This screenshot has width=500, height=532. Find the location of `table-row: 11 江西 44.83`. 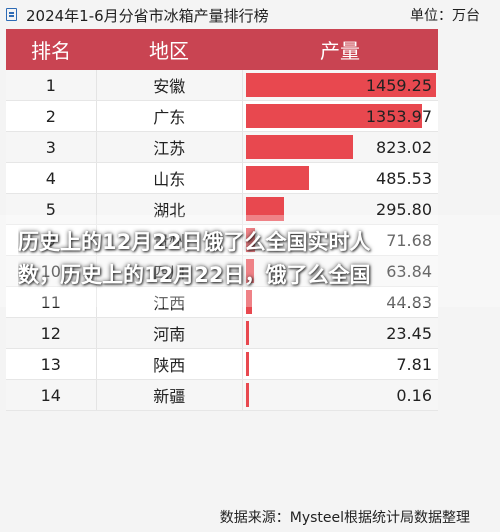

table-row: 11 江西 44.83 is located at coordinates (222, 302).